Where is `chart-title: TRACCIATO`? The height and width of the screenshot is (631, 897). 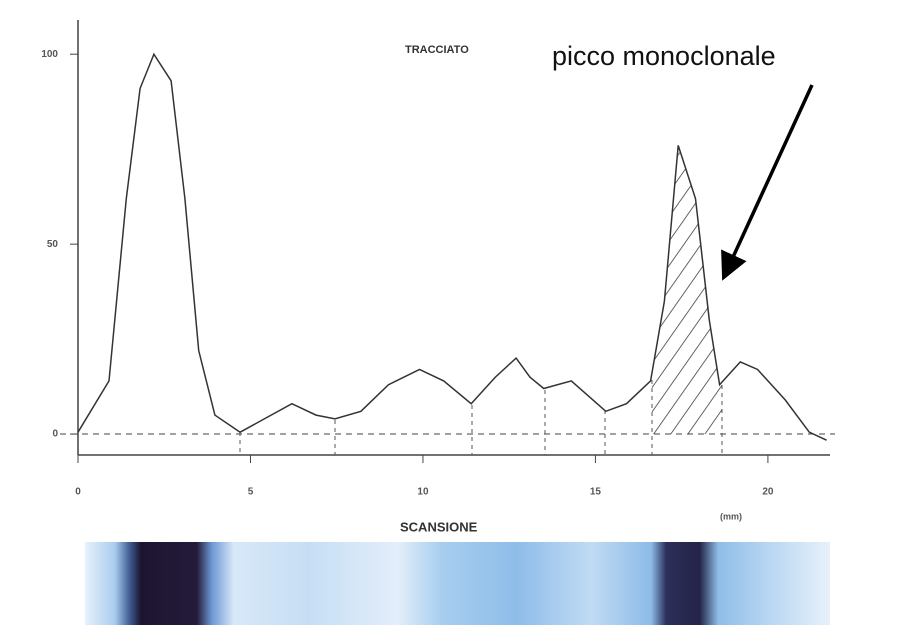 chart-title: TRACCIATO is located at coordinates (437, 50).